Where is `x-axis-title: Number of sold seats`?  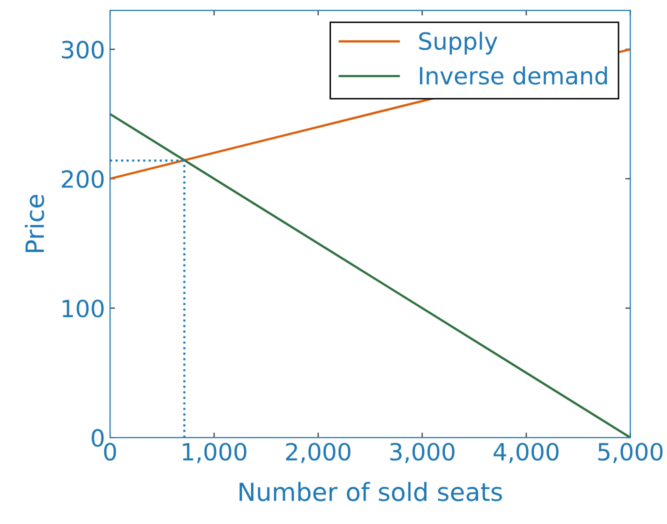
x-axis-title: Number of sold seats is located at coordinates (371, 492).